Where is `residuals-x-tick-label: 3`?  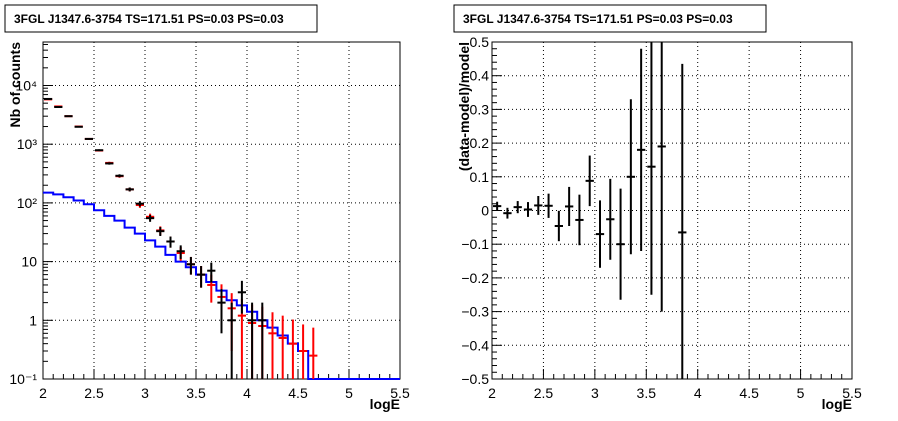 residuals-x-tick-label: 3 is located at coordinates (595, 393).